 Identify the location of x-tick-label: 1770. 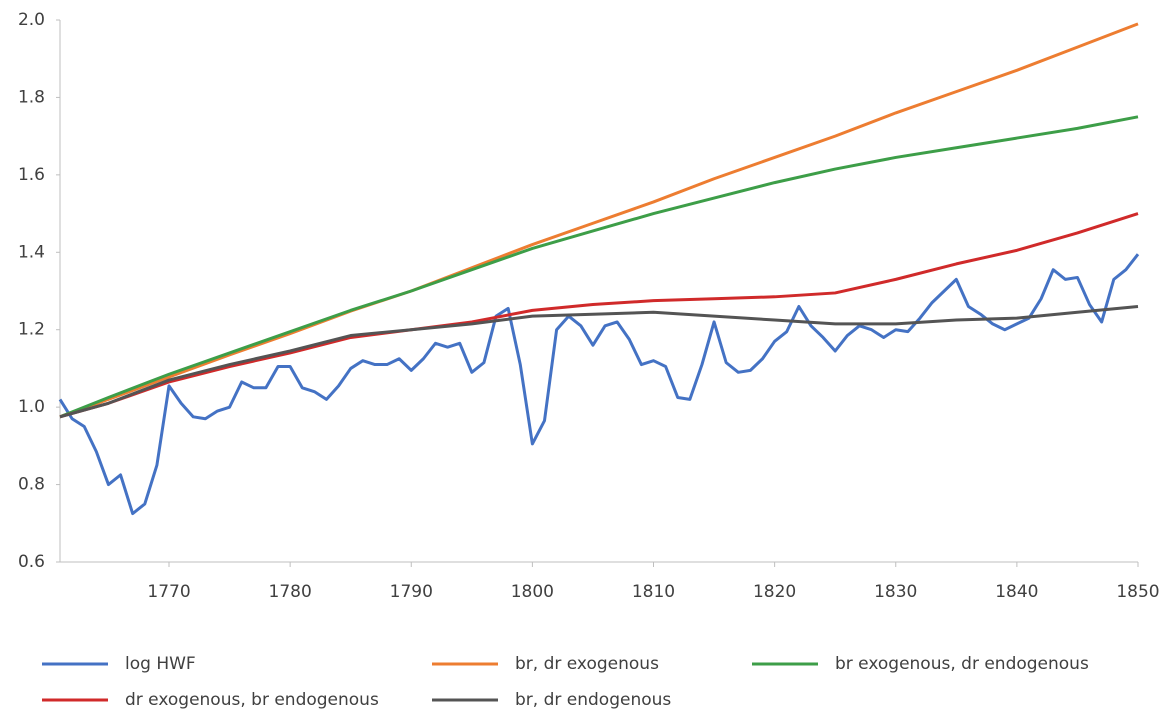
(168, 592).